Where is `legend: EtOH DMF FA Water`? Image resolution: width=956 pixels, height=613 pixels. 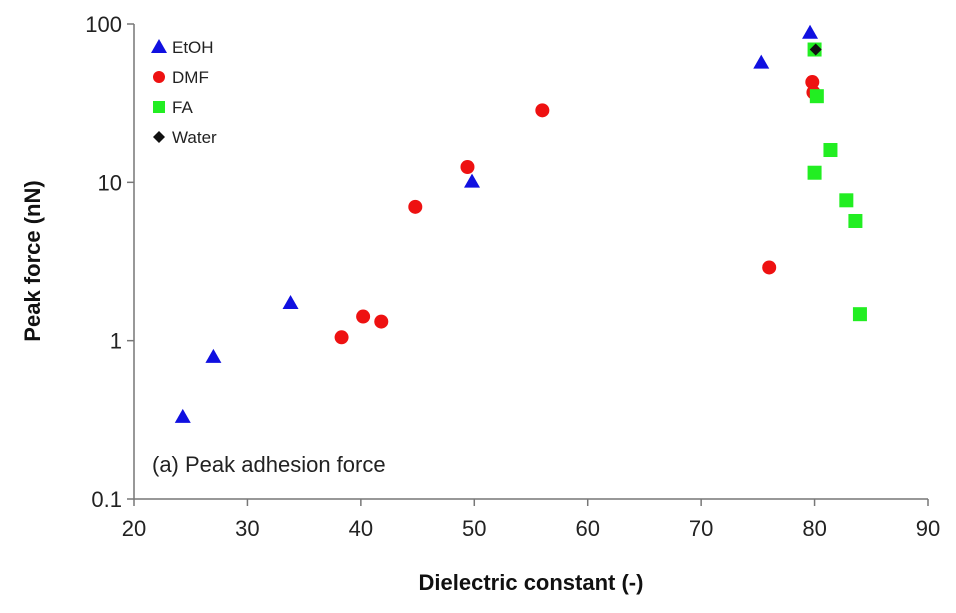
legend: EtOH DMF FA Water is located at coordinates (184, 92).